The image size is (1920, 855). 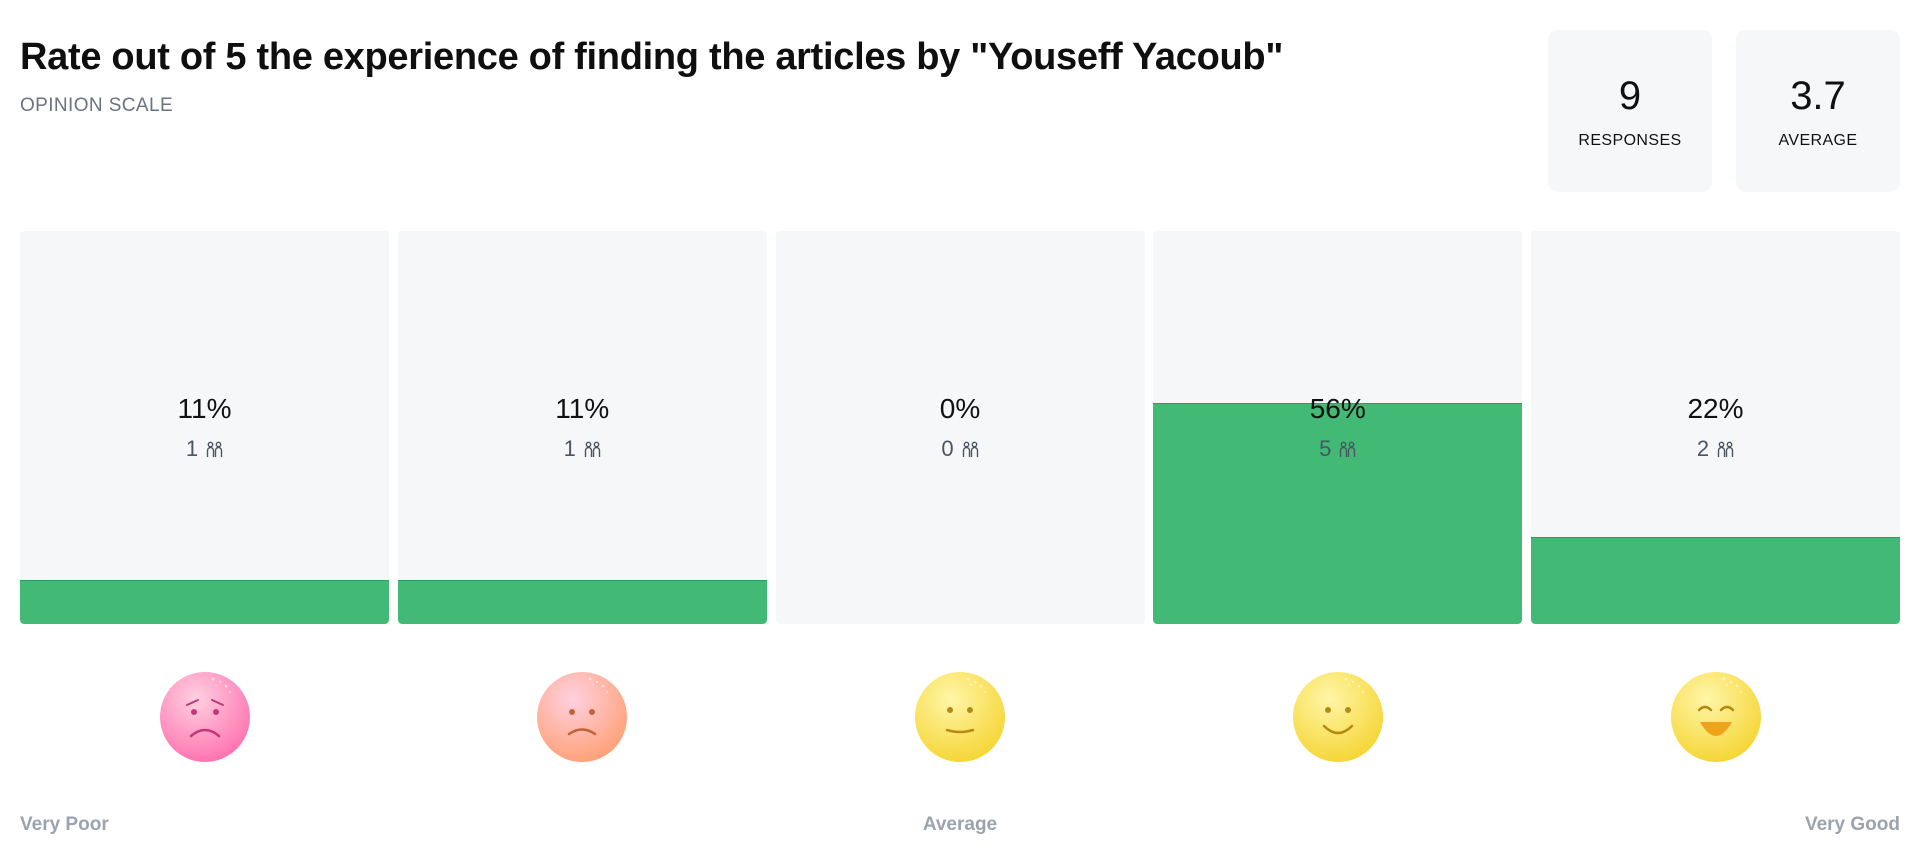 What do you see at coordinates (582, 717) in the screenshot?
I see `sad-face-icon` at bounding box center [582, 717].